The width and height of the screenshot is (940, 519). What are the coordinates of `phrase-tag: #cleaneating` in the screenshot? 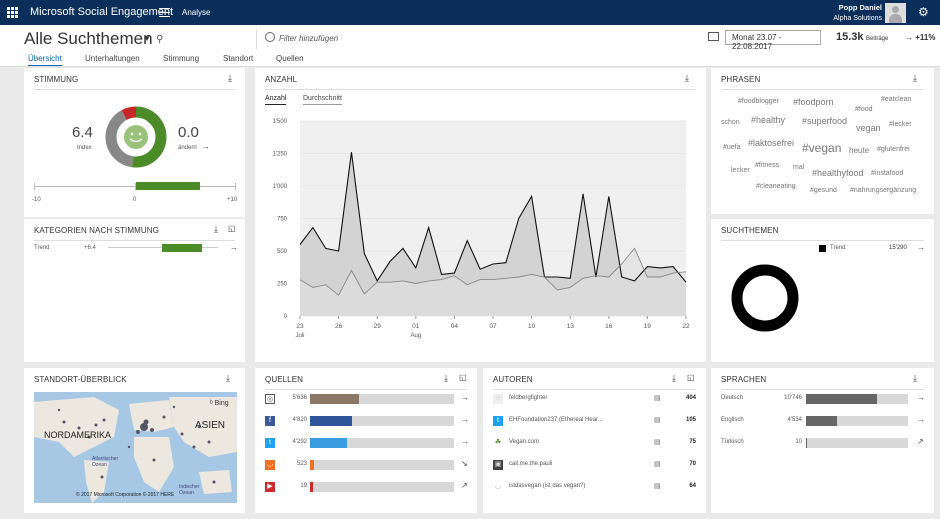 It's located at (776, 186).